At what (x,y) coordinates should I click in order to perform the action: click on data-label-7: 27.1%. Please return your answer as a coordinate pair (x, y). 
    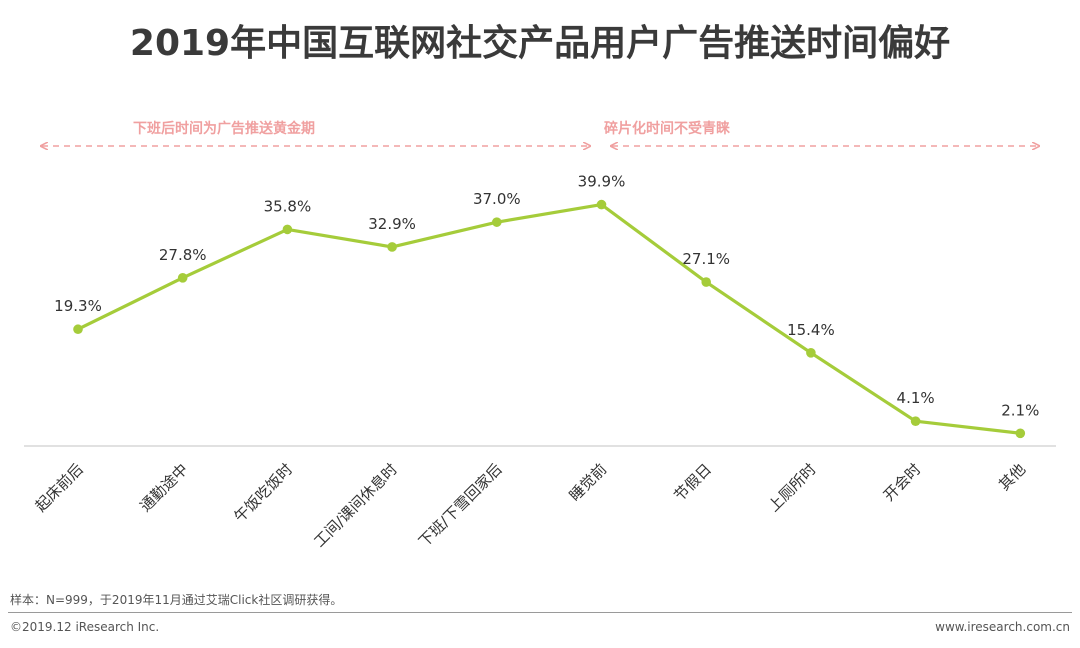
    Looking at the image, I should click on (706, 259).